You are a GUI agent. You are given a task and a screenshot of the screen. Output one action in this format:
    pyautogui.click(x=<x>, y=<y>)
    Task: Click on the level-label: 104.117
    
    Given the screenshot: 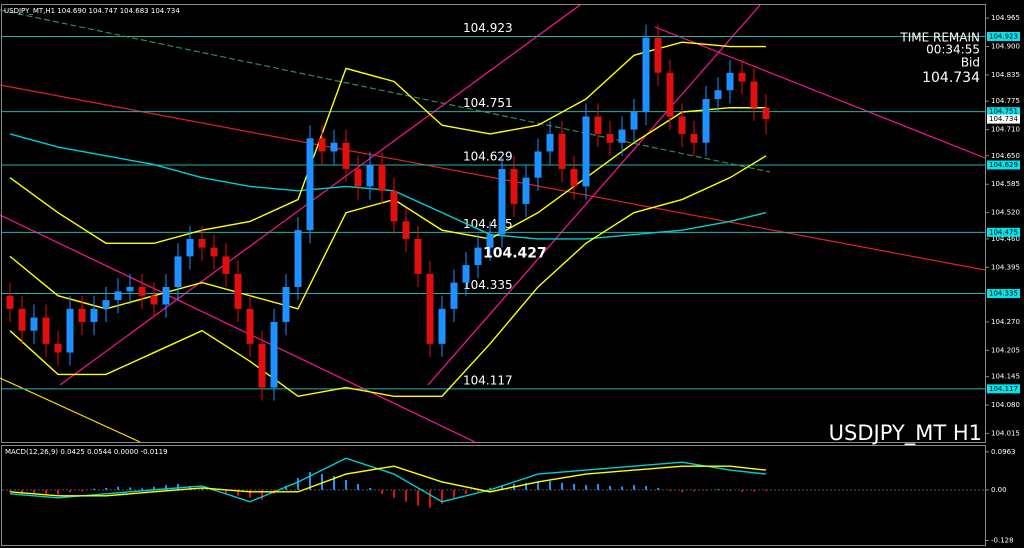 What is the action you would take?
    pyautogui.click(x=488, y=380)
    